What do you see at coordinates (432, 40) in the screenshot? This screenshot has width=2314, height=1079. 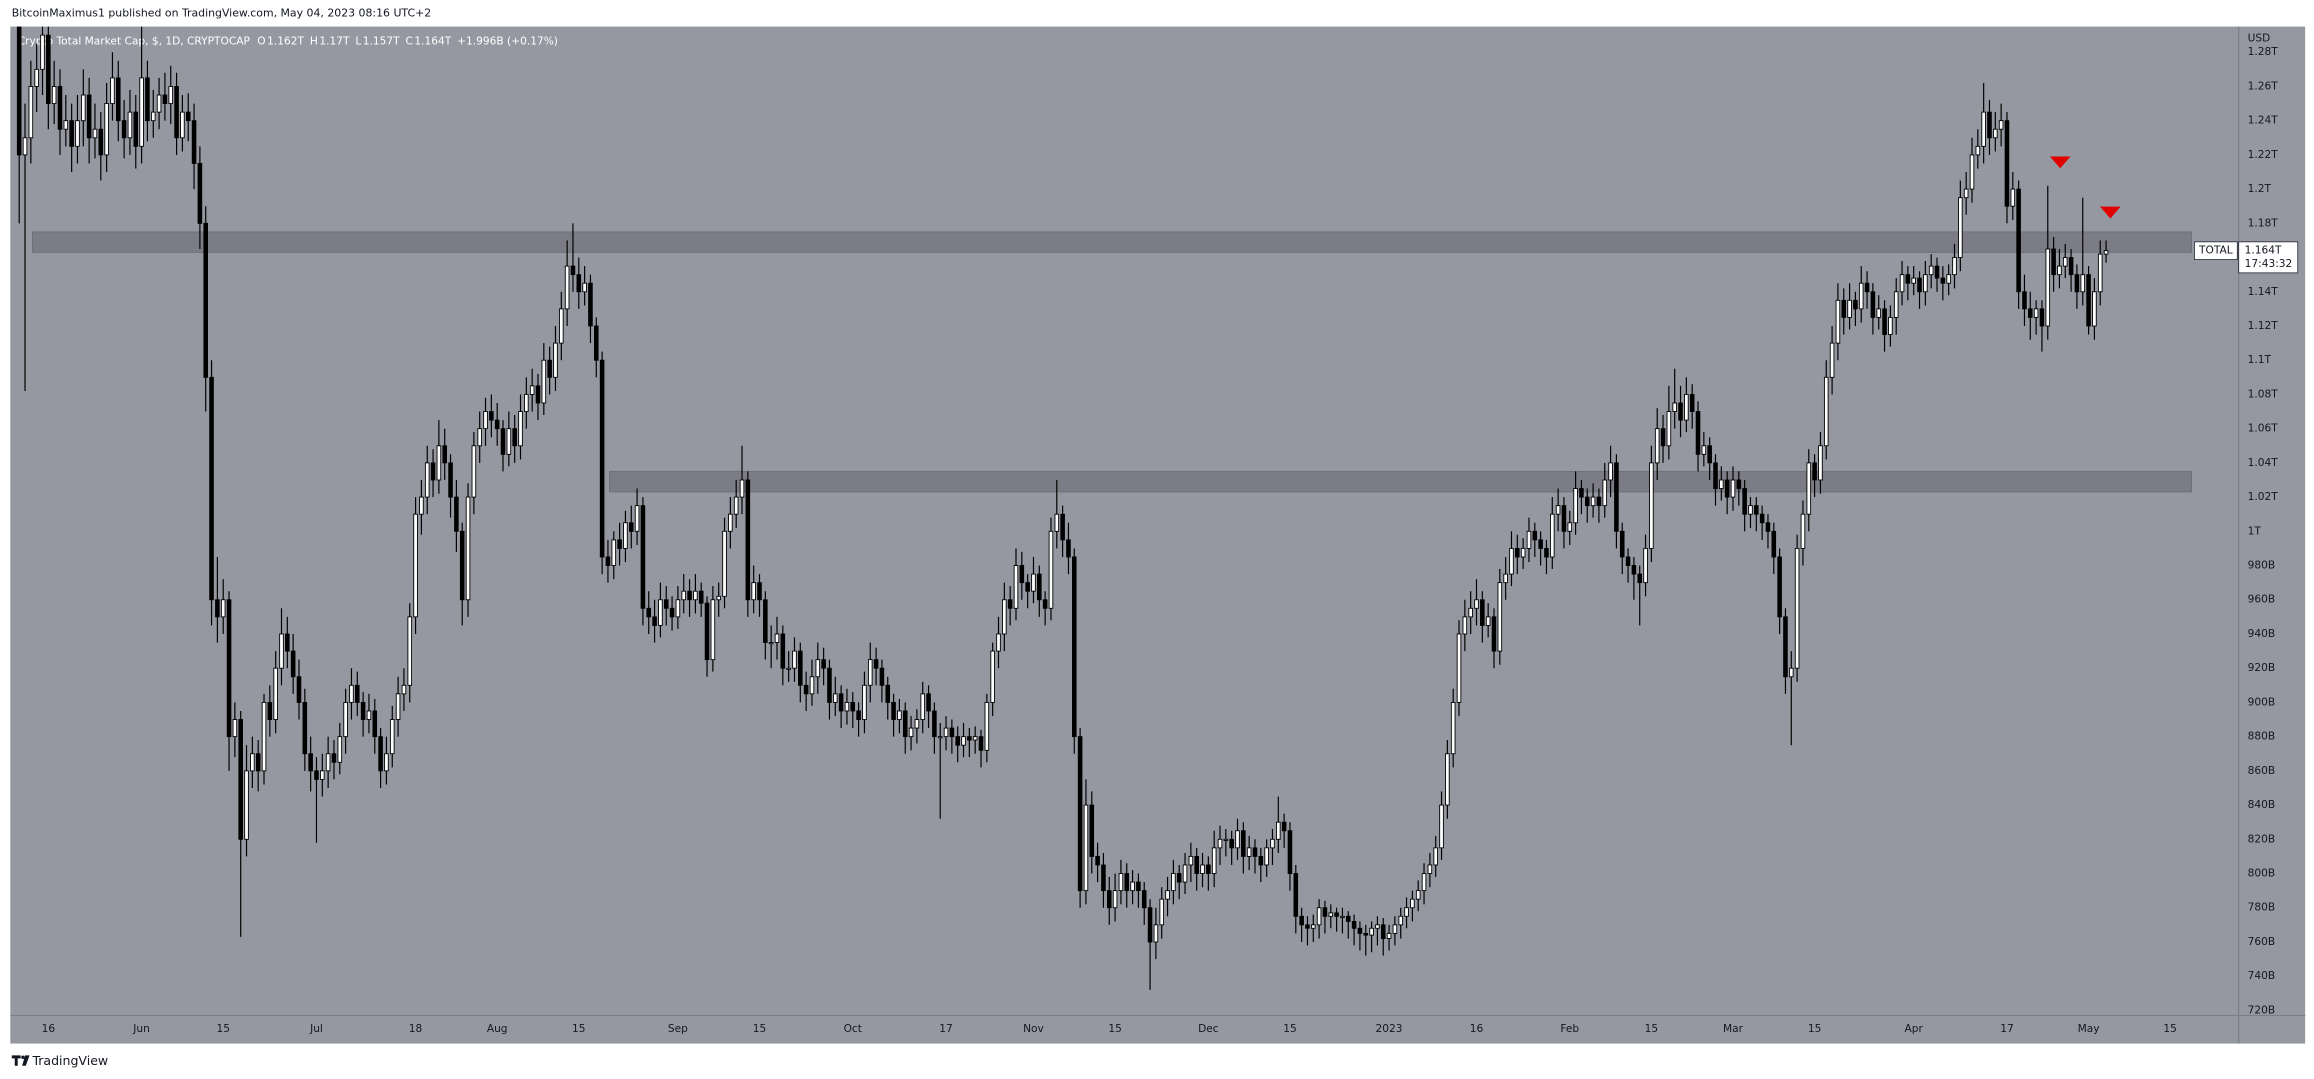 I see `ohlc-value: 1.164T` at bounding box center [432, 40].